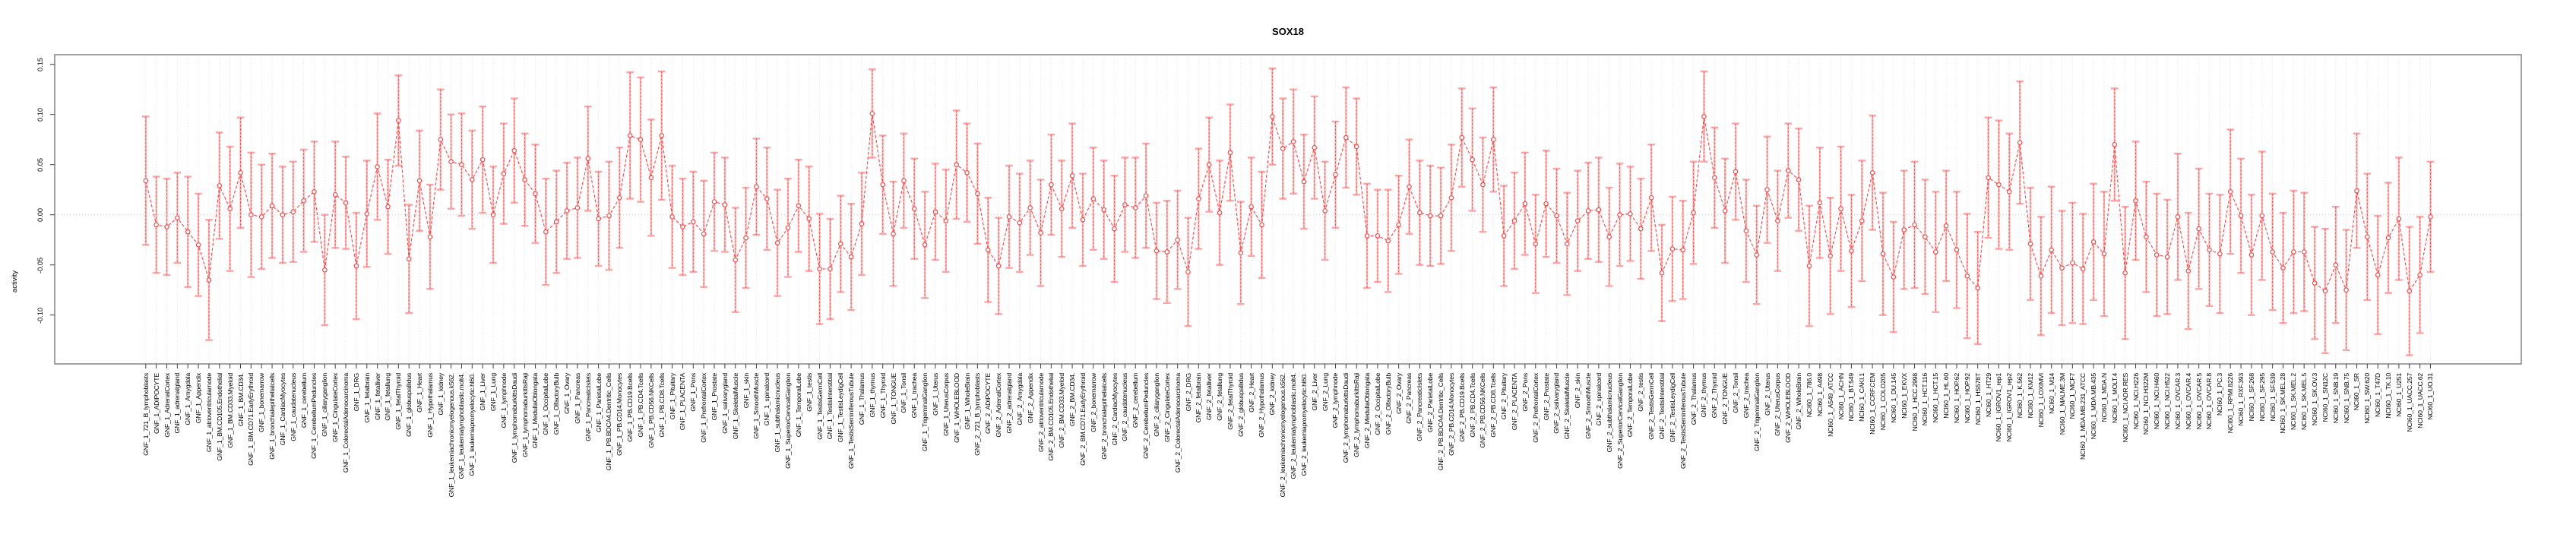 This screenshot has height=547, width=2576. What do you see at coordinates (1314, 392) in the screenshot?
I see `x-tick-label: GNF_2_Liver` at bounding box center [1314, 392].